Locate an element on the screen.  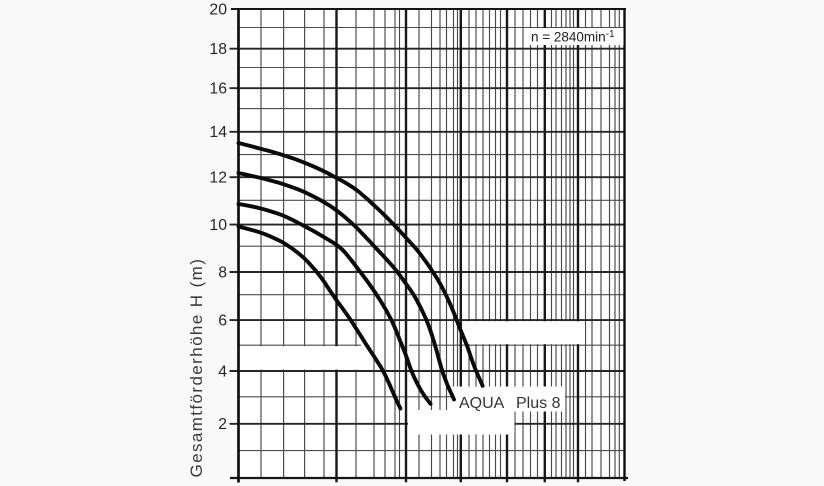
svg-text: 14 is located at coordinates (218, 132).